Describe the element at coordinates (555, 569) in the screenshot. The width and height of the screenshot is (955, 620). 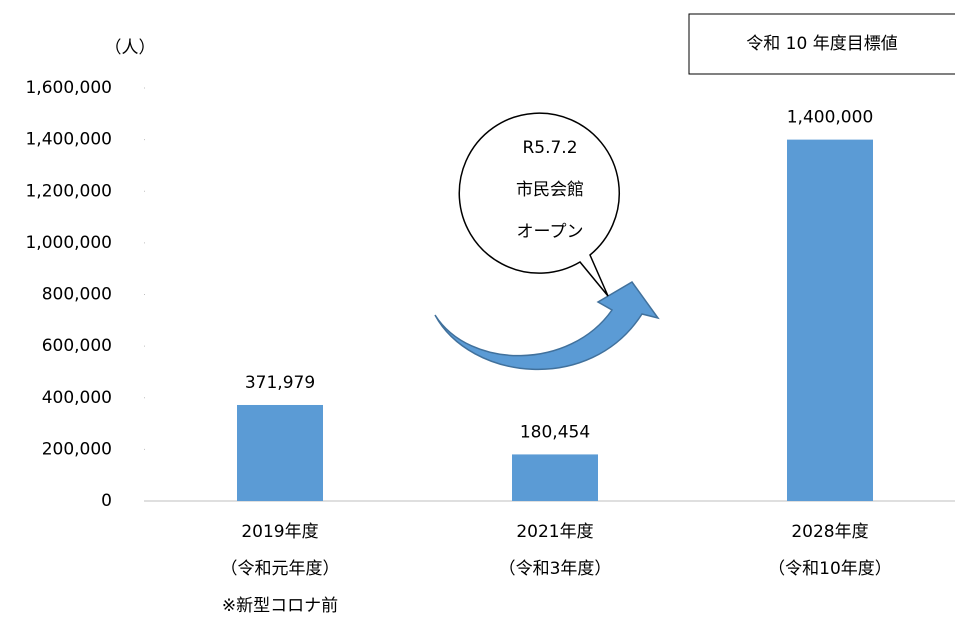
I see `x-tick-label: （令和3年度）` at that location.